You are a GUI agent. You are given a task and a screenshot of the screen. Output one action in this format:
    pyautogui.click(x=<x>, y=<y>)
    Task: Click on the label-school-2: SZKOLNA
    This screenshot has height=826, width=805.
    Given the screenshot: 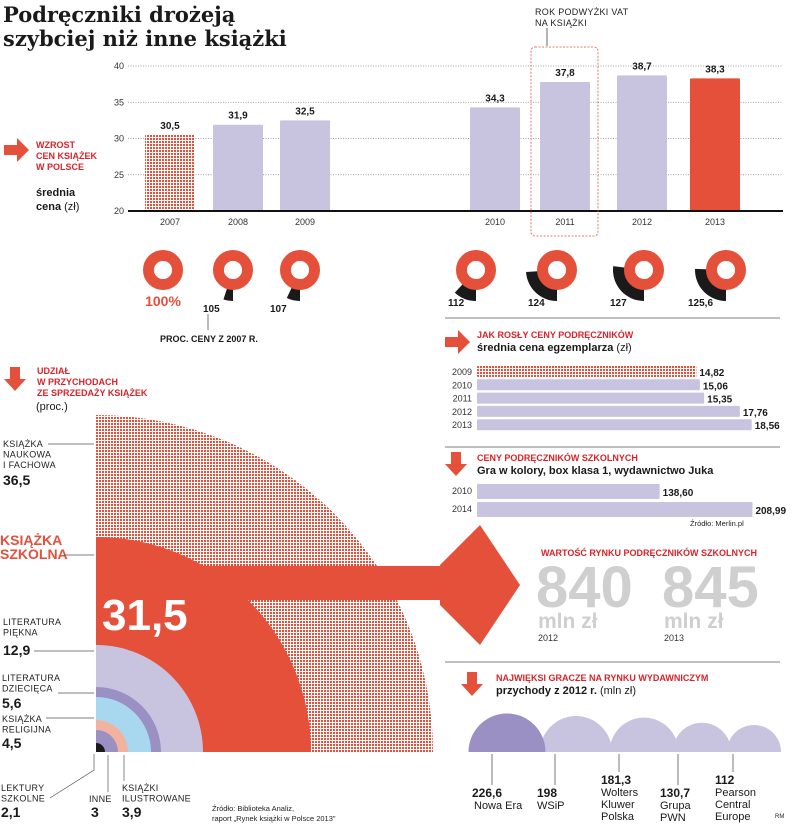 What is the action you would take?
    pyautogui.click(x=34, y=554)
    